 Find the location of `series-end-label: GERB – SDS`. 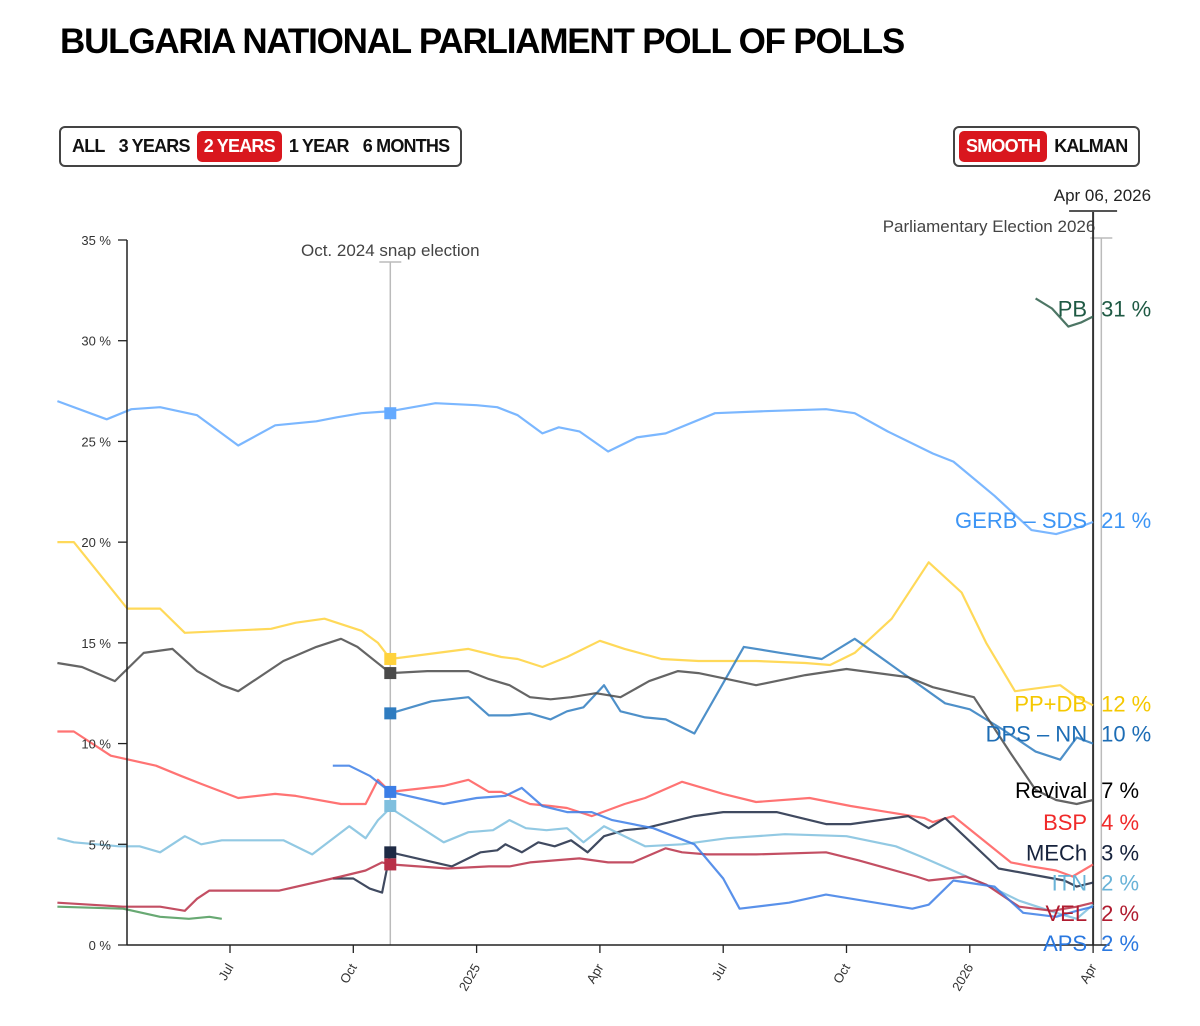

series-end-label: GERB – SDS is located at coordinates (1021, 520).